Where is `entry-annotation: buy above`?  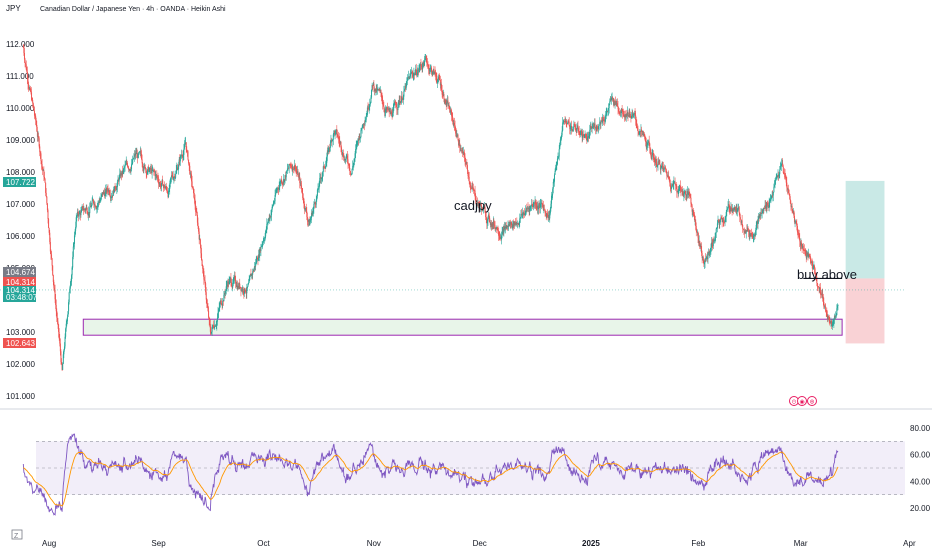
entry-annotation: buy above is located at coordinates (827, 274).